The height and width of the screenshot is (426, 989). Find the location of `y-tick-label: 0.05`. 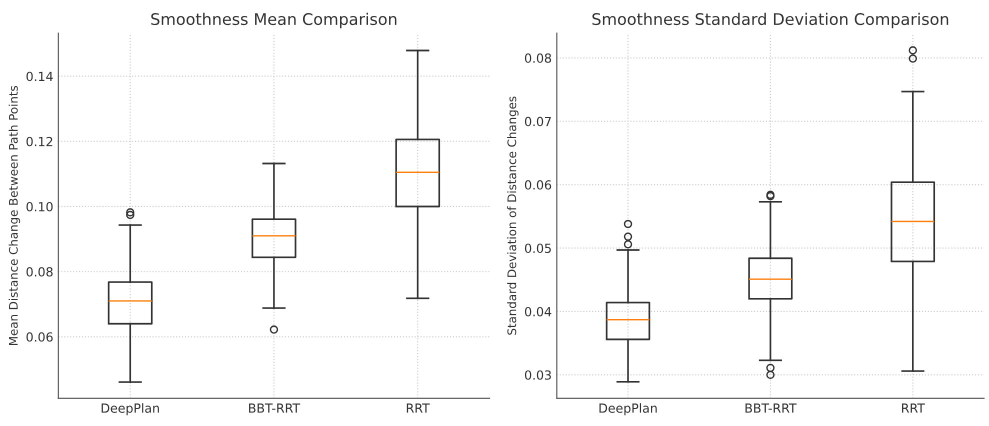

y-tick-label: 0.05 is located at coordinates (537, 249).